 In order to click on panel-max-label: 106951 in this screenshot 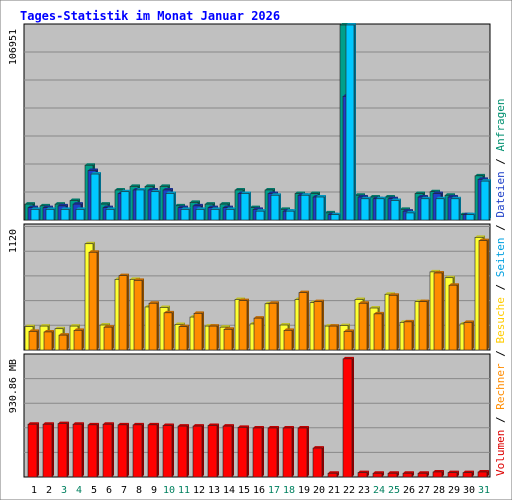, I will do `click(13, 47)`.